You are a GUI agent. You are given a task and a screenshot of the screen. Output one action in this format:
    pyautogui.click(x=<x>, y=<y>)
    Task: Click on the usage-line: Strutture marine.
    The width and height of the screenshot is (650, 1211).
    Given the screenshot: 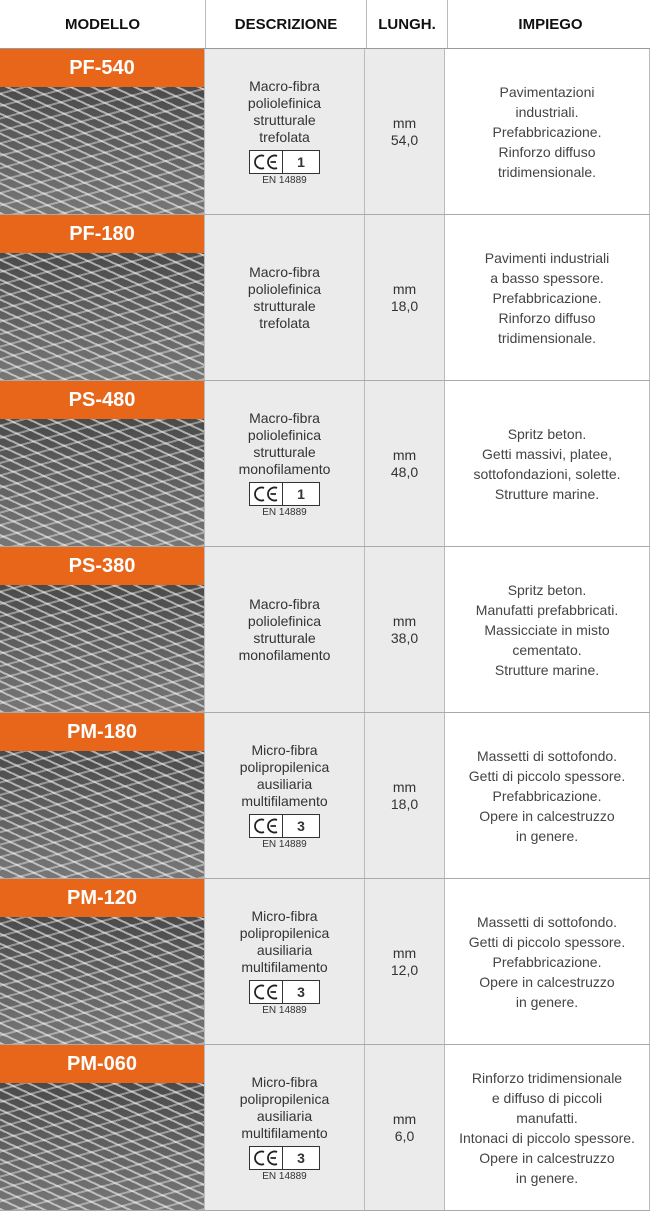 What is the action you would take?
    pyautogui.click(x=547, y=669)
    